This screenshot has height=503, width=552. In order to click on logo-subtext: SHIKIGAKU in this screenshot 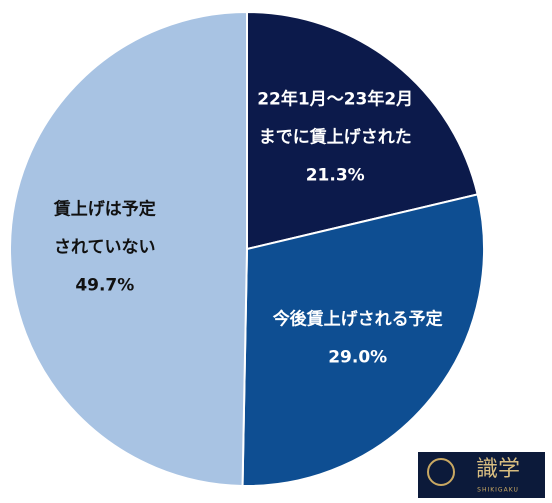, I will do `click(498, 490)`.